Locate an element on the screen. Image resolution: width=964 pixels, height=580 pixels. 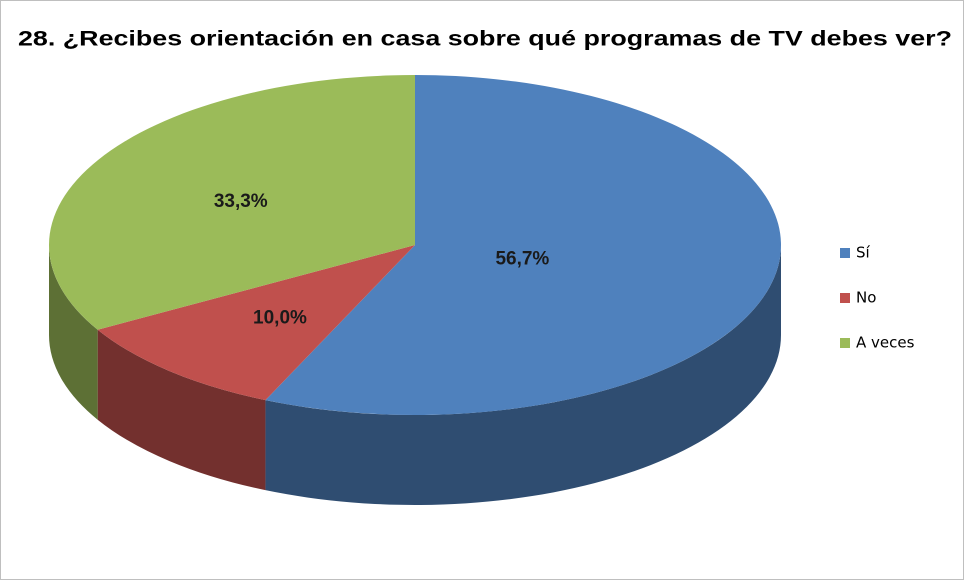
slice is located at coordinates (256, 323).